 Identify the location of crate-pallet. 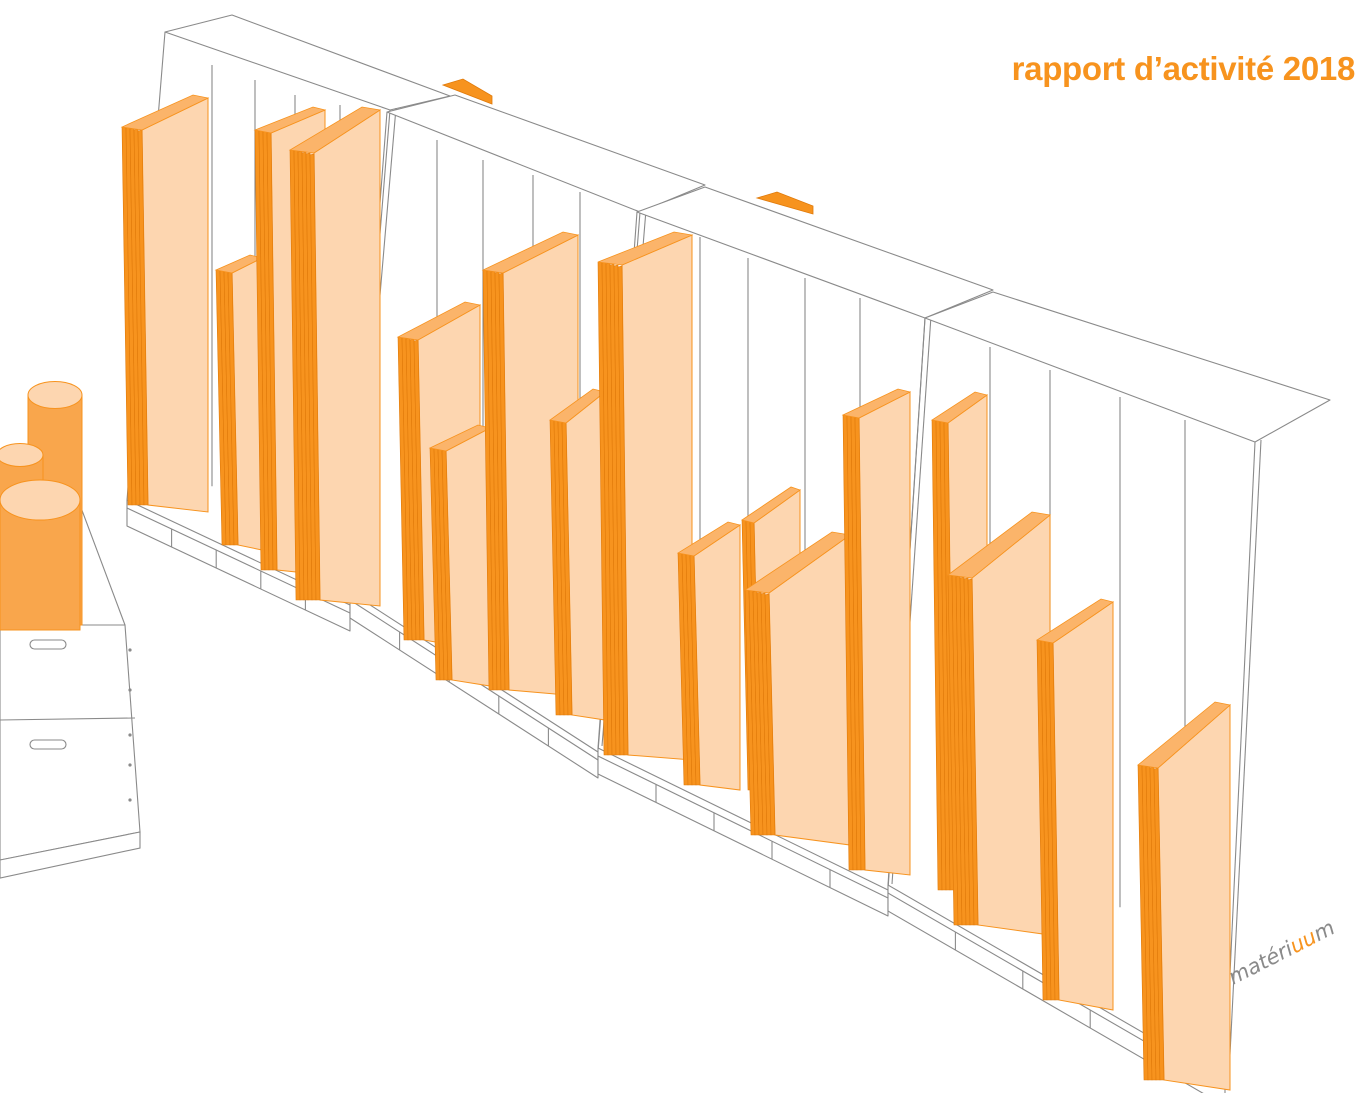
(70, 855).